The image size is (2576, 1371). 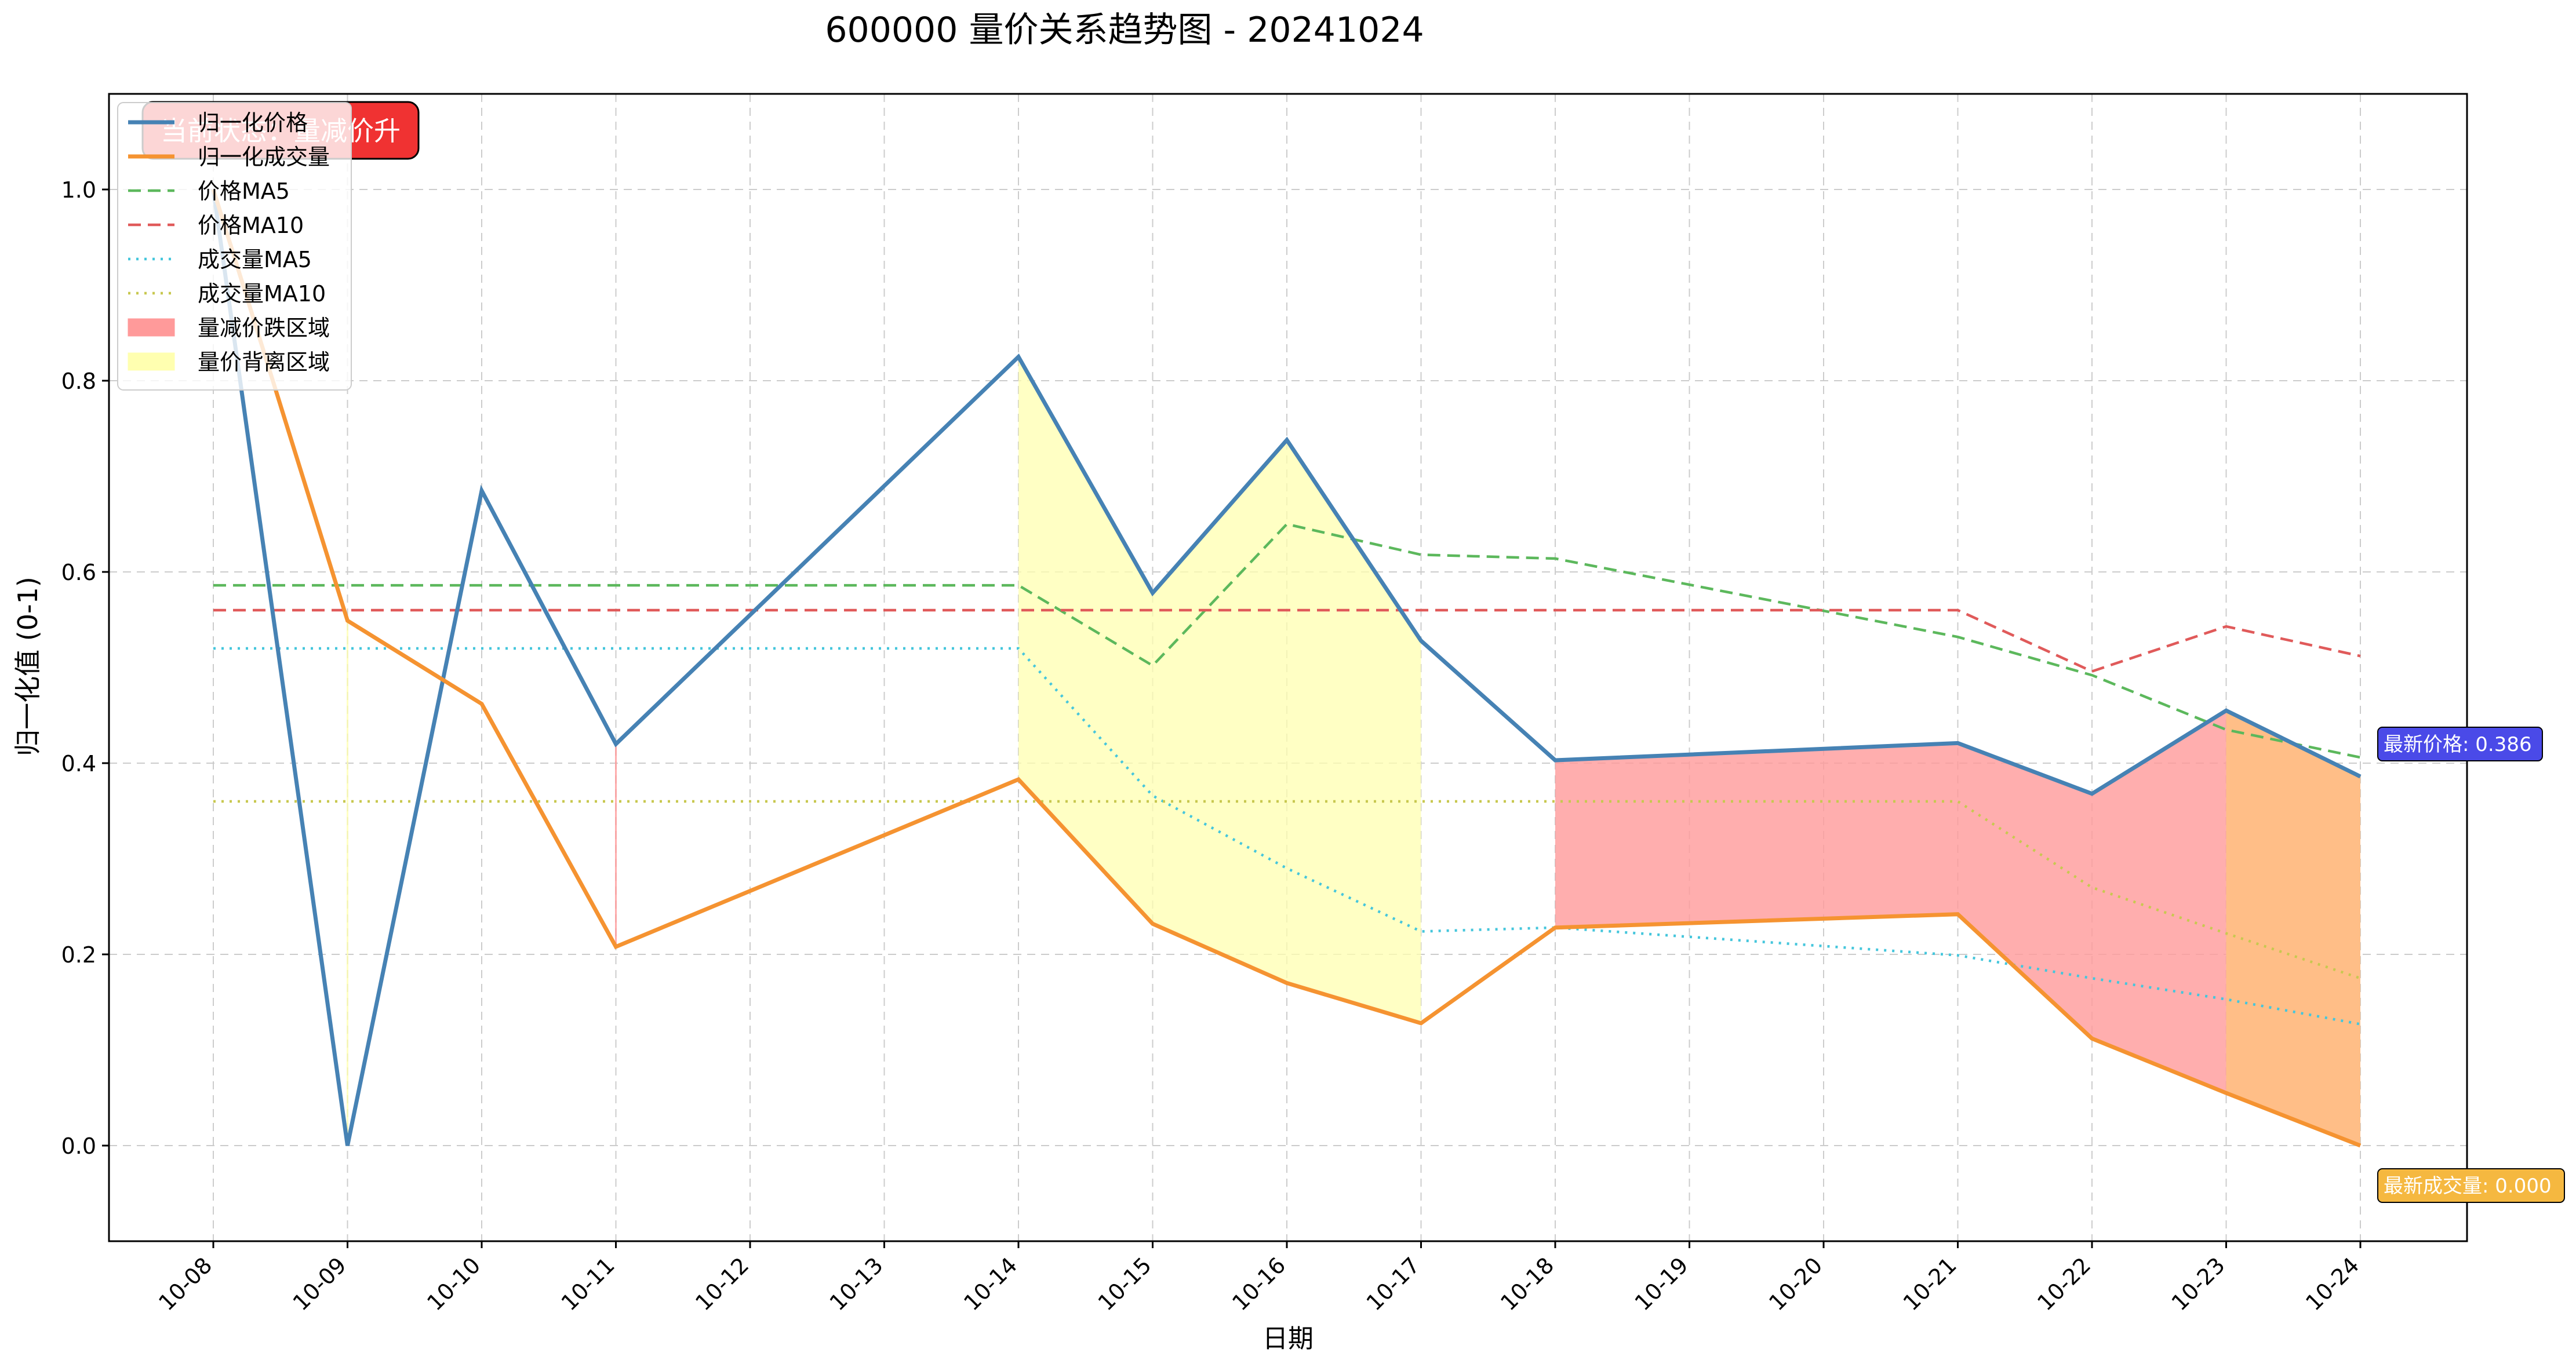 I want to click on y-tick-label: 0.0, so click(x=78, y=1146).